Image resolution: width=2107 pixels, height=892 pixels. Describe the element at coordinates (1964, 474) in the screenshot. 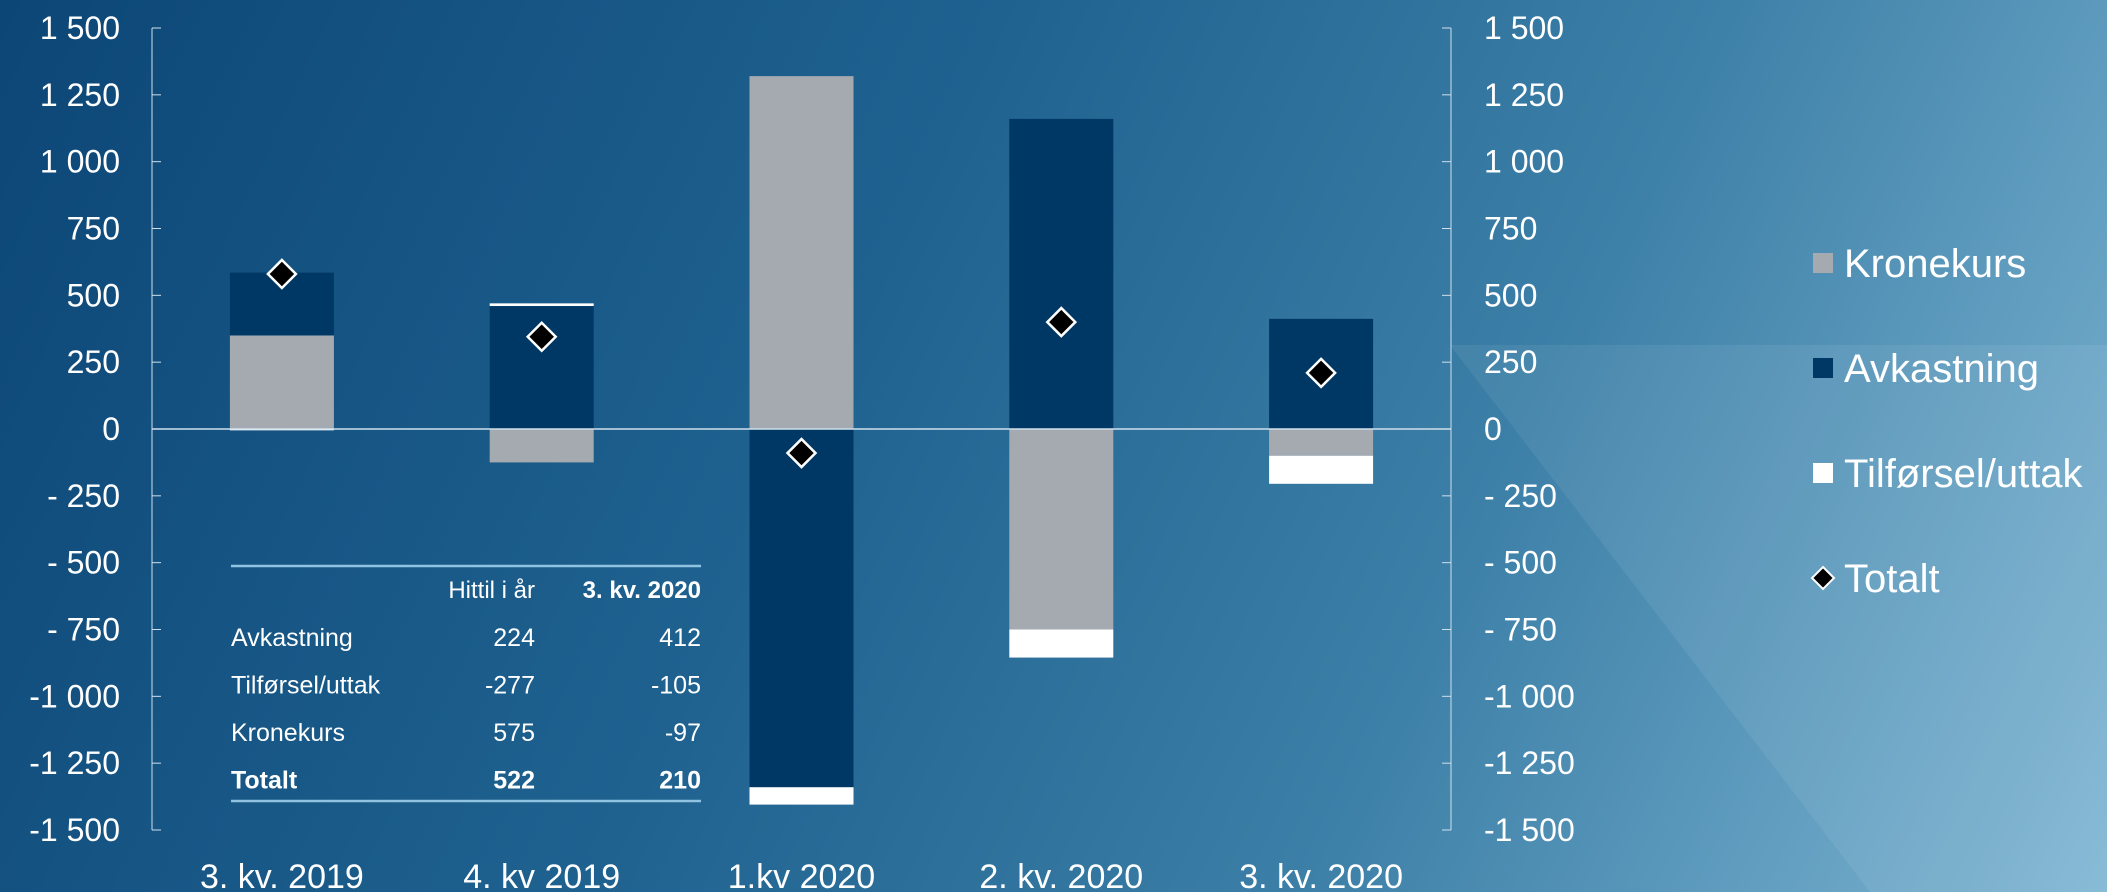

I see `legend-label: Tilførsel/uttak` at that location.